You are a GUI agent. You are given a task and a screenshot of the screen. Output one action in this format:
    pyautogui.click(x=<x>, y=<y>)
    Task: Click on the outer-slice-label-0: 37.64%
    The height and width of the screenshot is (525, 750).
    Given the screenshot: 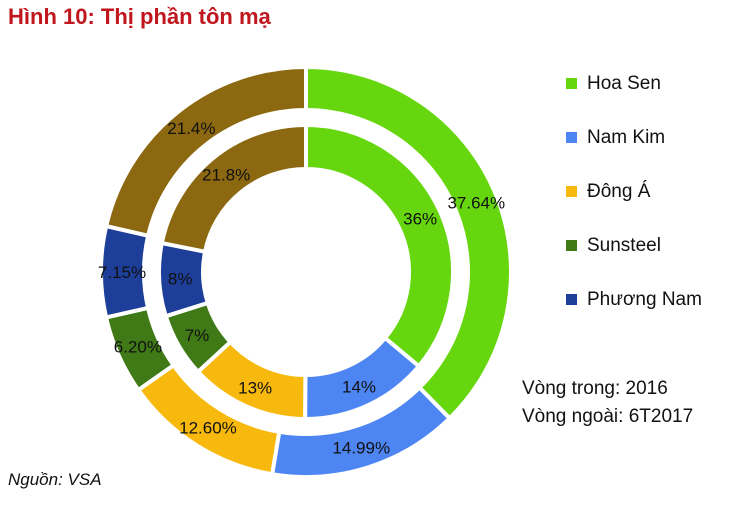 What is the action you would take?
    pyautogui.click(x=476, y=202)
    